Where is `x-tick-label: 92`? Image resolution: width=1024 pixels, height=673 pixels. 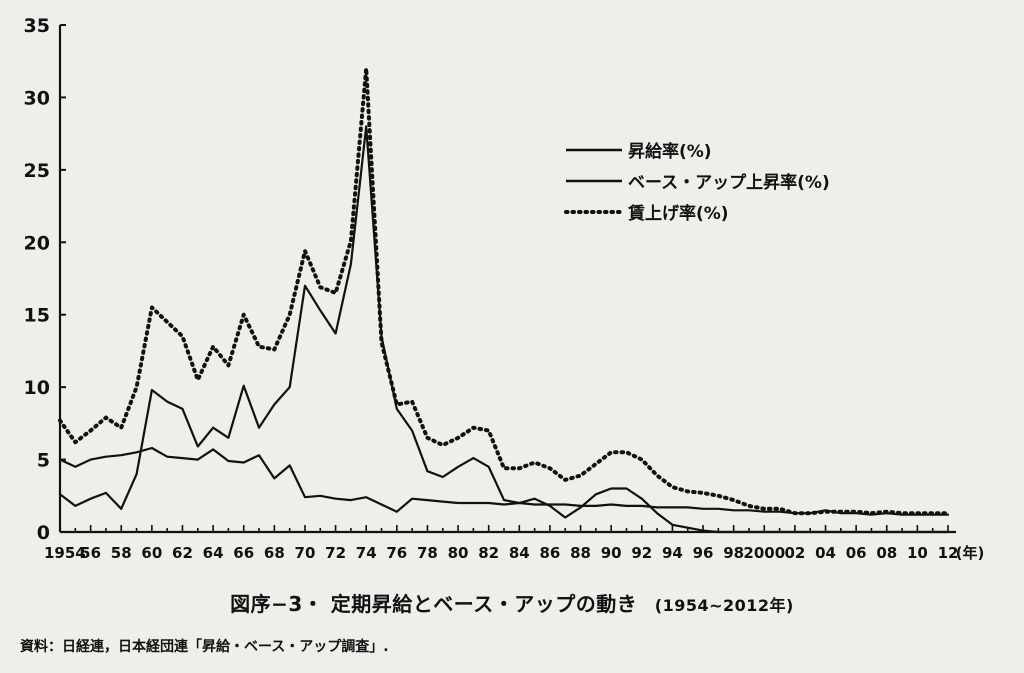 x-tick-label: 92 is located at coordinates (641, 553).